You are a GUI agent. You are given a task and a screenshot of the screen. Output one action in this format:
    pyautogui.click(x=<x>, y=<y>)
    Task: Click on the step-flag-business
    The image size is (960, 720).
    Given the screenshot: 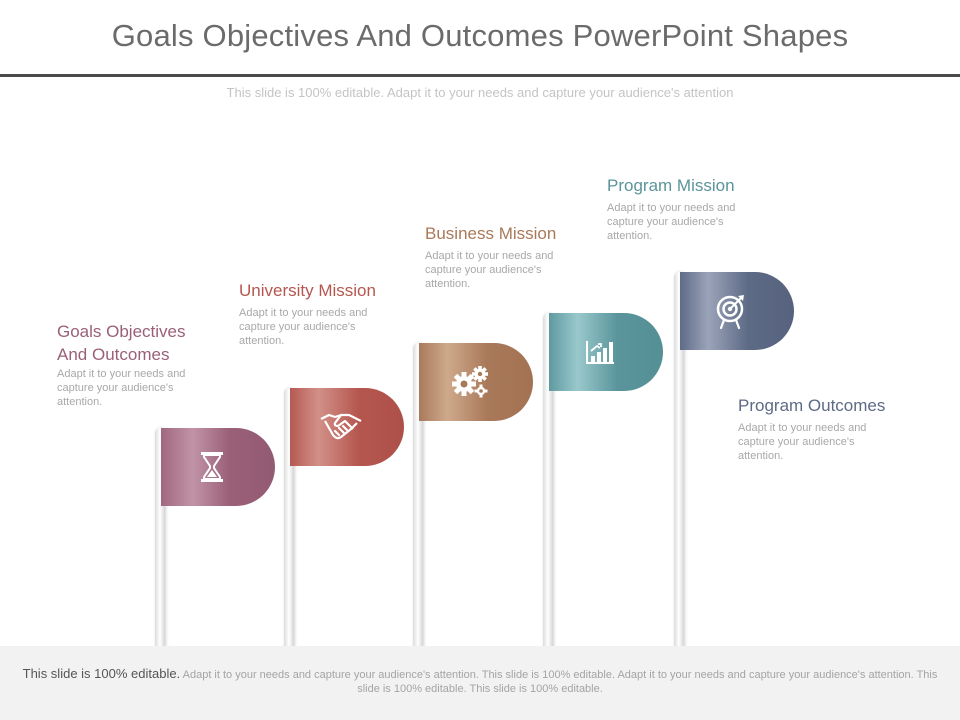 What is the action you would take?
    pyautogui.click(x=476, y=382)
    